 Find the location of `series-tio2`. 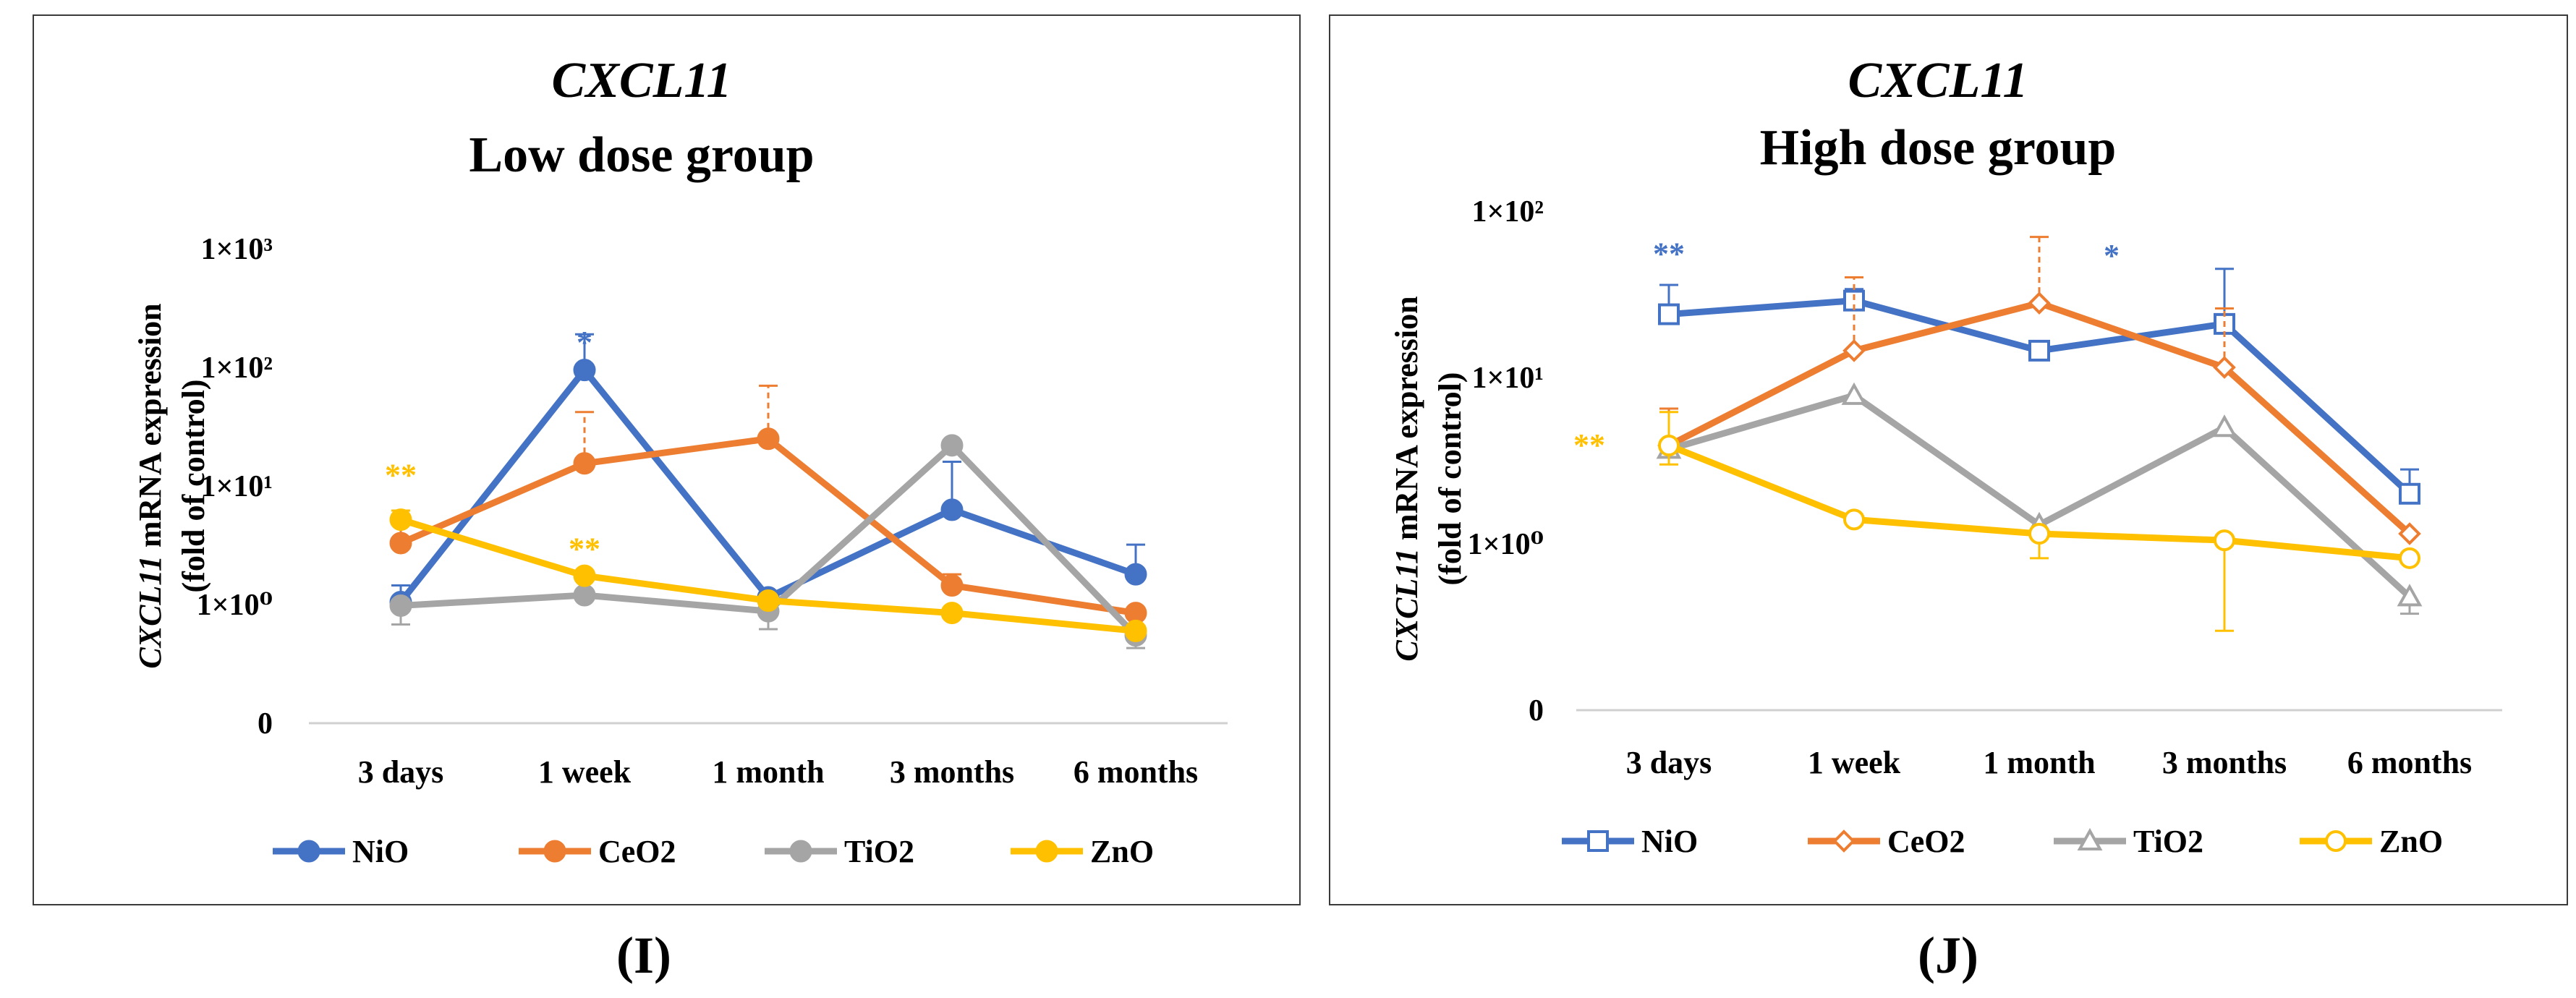

series-tio2 is located at coordinates (2039, 499).